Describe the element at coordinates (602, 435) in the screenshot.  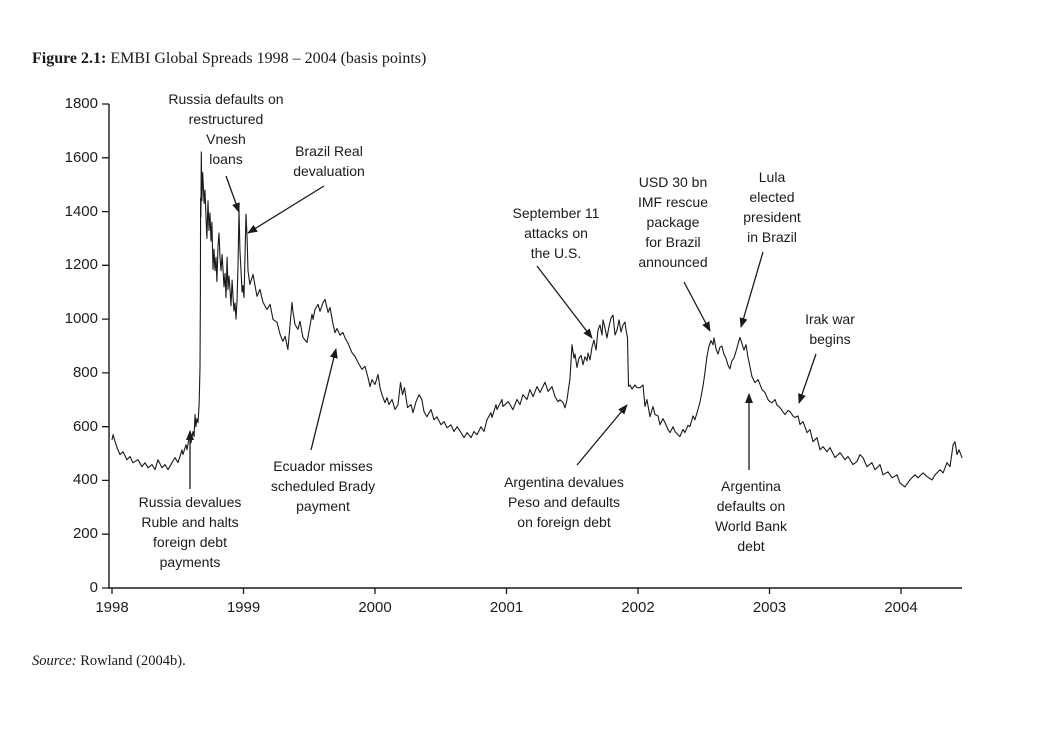
I see `arrow-argentina-devalues` at that location.